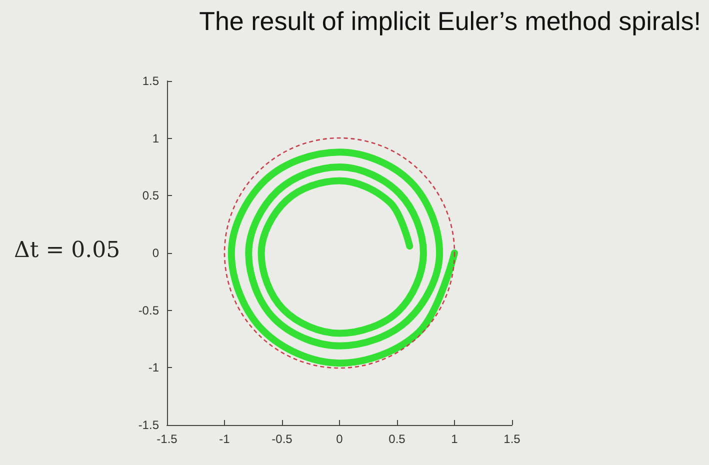  What do you see at coordinates (512, 439) in the screenshot?
I see `x-tick-label: 1.5` at bounding box center [512, 439].